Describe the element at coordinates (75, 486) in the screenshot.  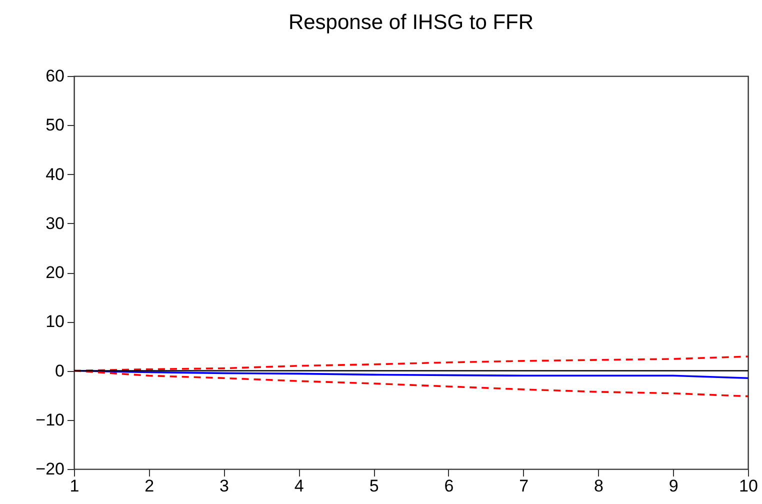
I see `x-tick-label: 1` at that location.